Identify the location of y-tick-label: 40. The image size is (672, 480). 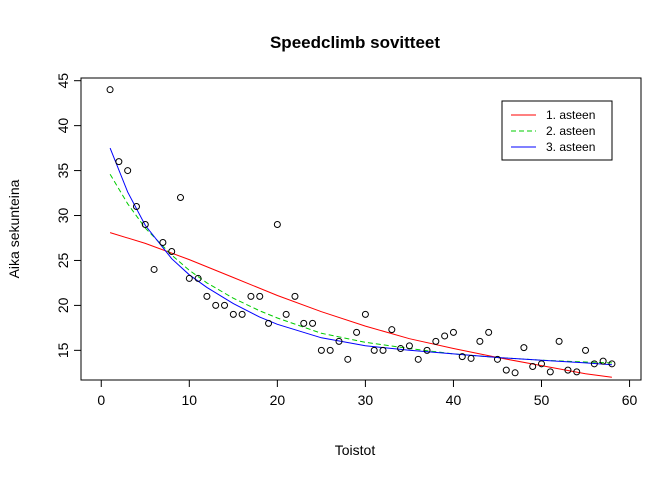
(63, 126).